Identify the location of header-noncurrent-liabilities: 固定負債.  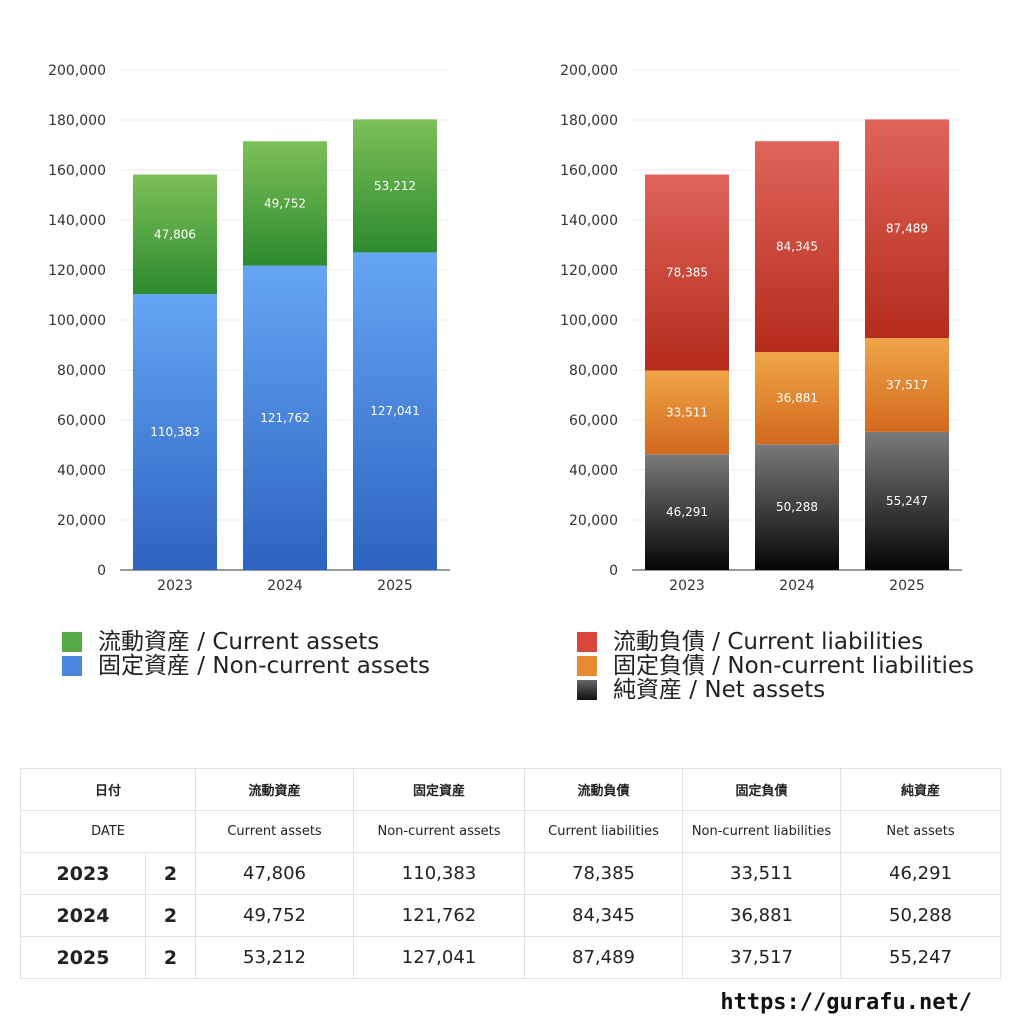
(762, 789).